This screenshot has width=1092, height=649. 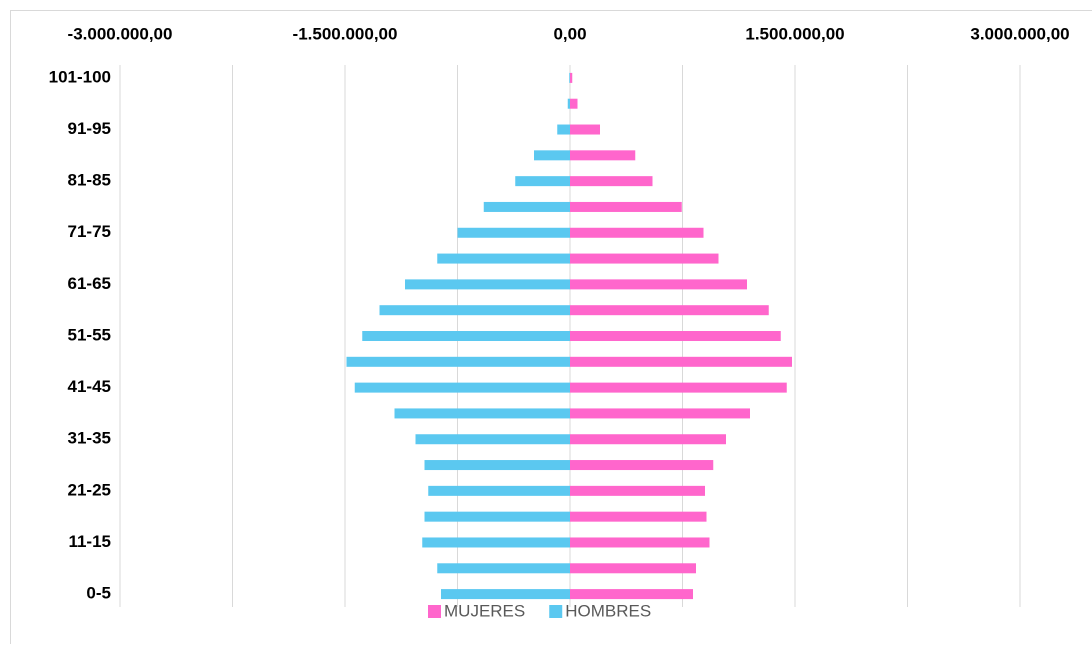 I want to click on y-tick-label: 21-25, so click(x=89, y=489).